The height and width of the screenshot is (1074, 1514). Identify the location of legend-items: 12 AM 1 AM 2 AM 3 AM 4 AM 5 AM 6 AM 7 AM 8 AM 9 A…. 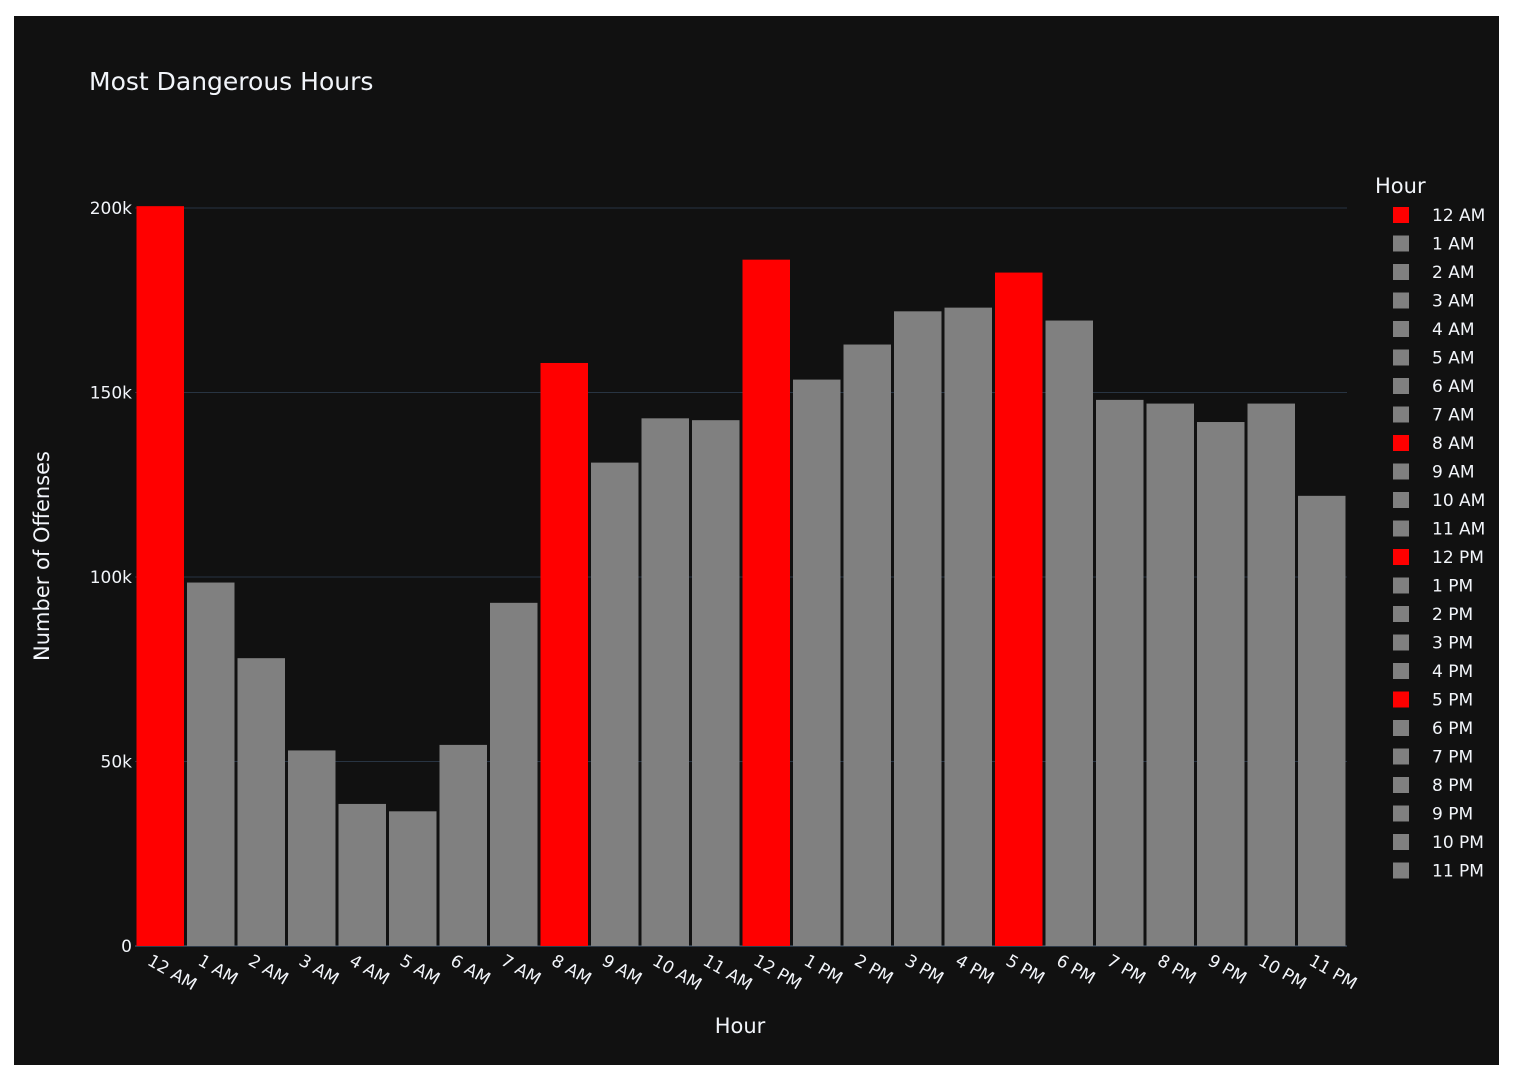
(1439, 544).